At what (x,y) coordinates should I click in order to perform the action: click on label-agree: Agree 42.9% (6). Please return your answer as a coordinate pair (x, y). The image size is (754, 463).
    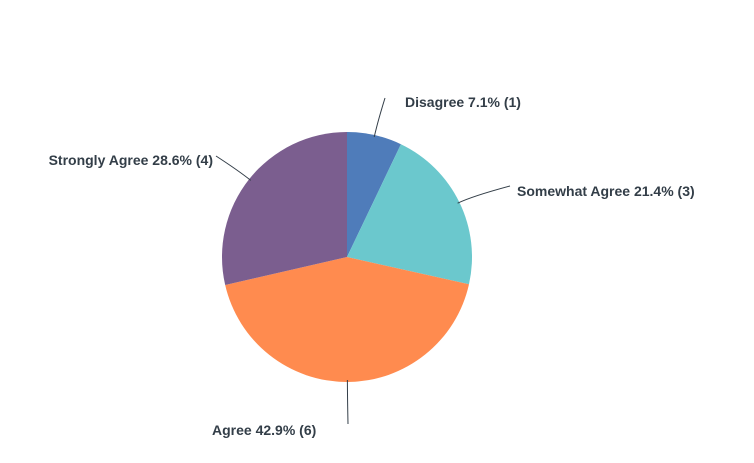
    Looking at the image, I should click on (264, 430).